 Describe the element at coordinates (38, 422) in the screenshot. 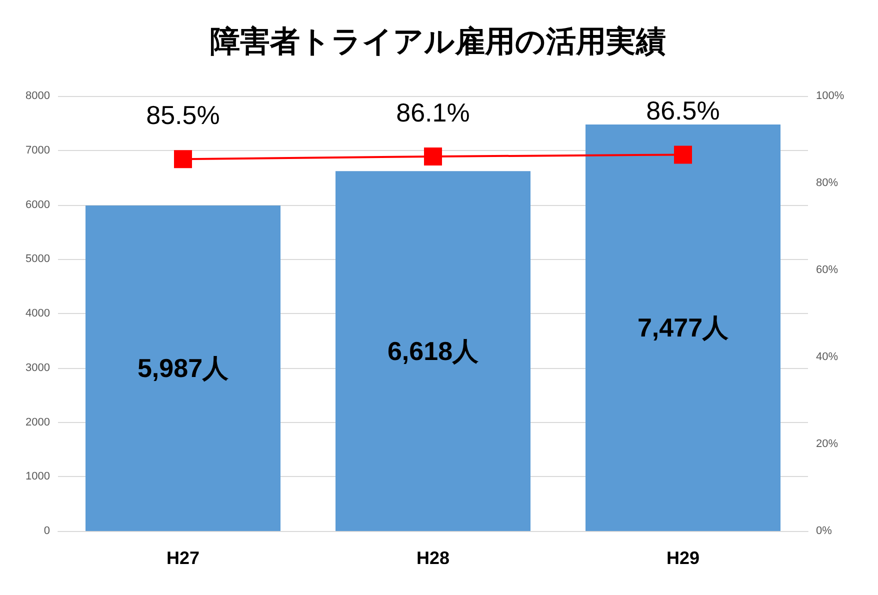

I see `y-tick-label: 2000` at that location.